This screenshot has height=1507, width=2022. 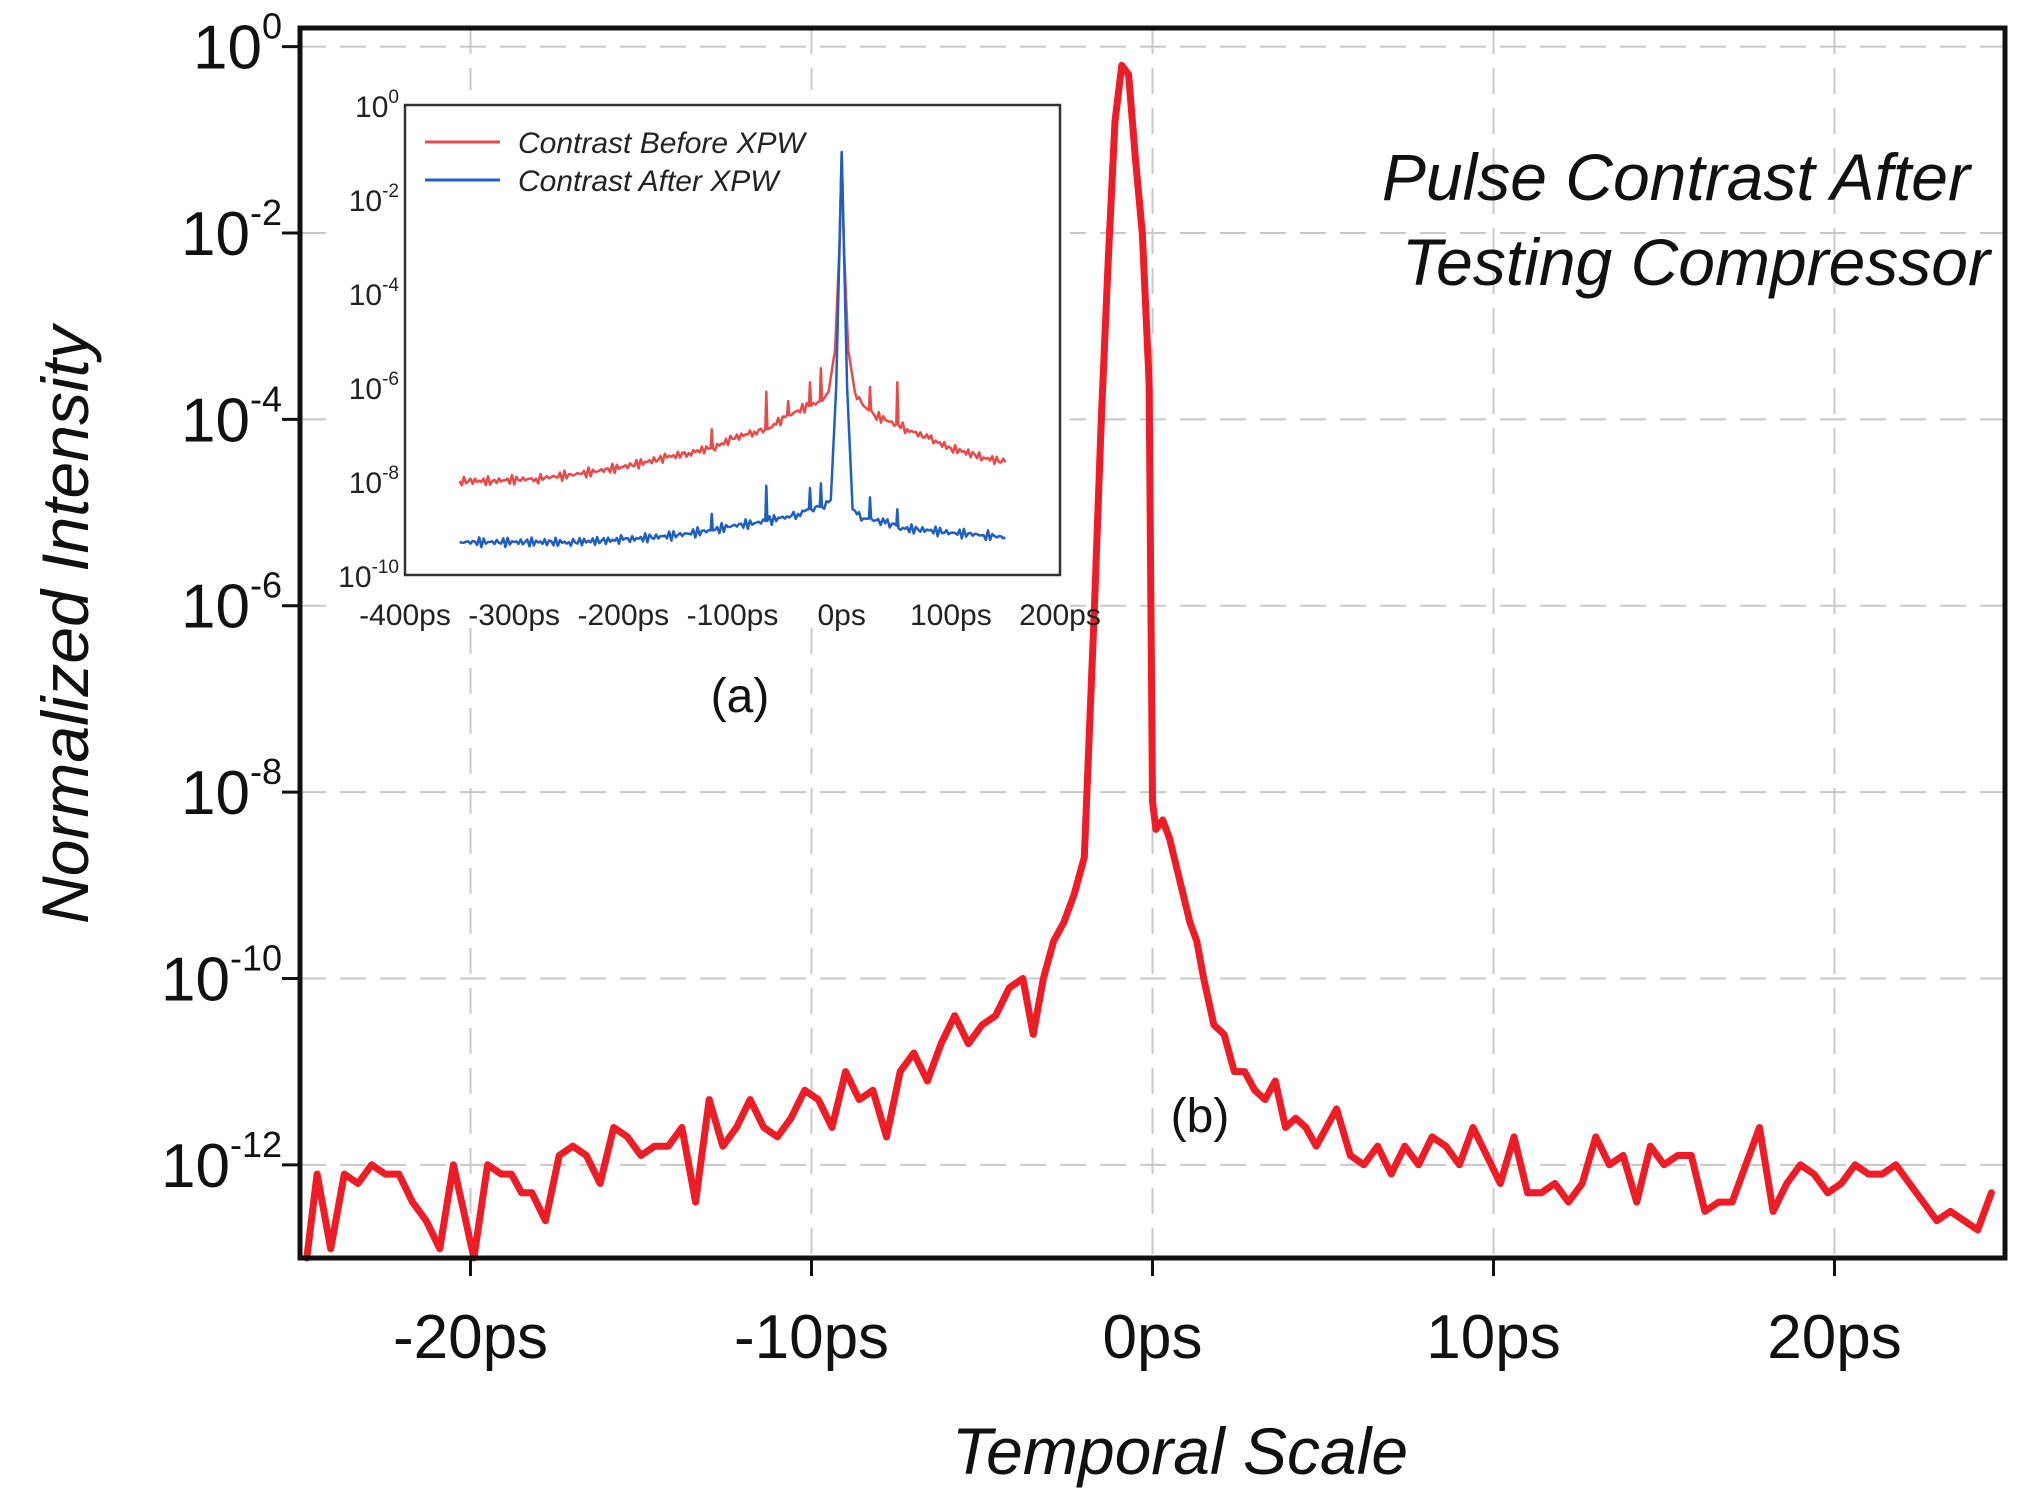 I want to click on main-x-ticks: -20ps -10ps 0ps 10ps 20ps, so click(x=1147, y=1315).